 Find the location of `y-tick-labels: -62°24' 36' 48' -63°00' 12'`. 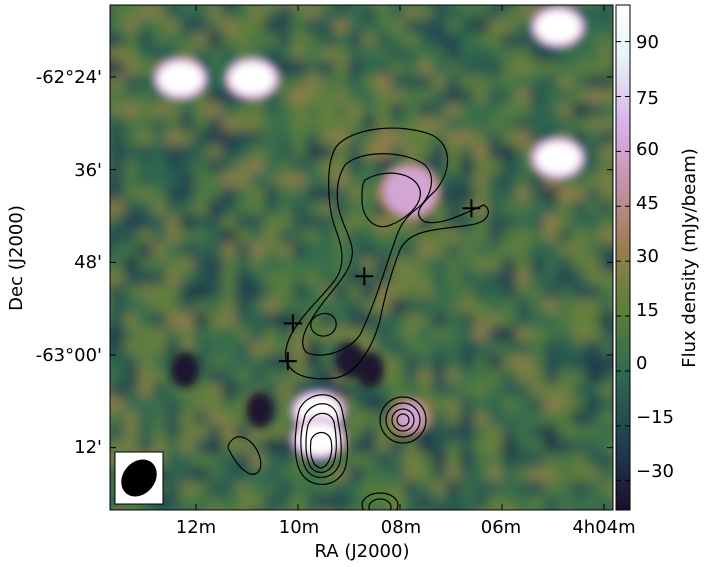

y-tick-labels: -62°24' 36' 48' -63°00' 12' is located at coordinates (69, 262).